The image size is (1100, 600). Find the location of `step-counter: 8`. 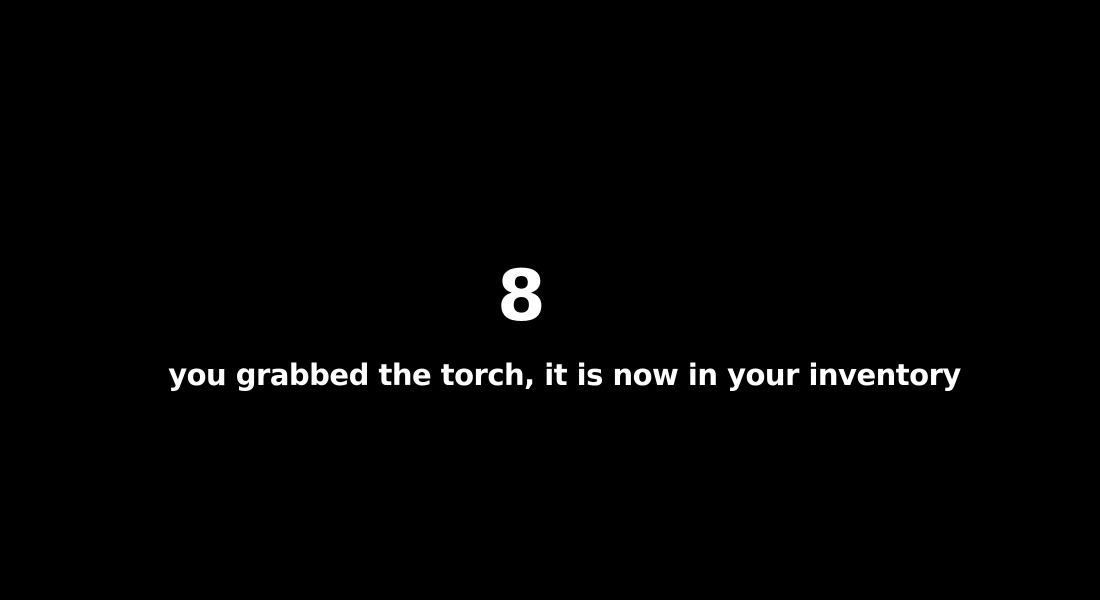

step-counter: 8 is located at coordinates (521, 296).